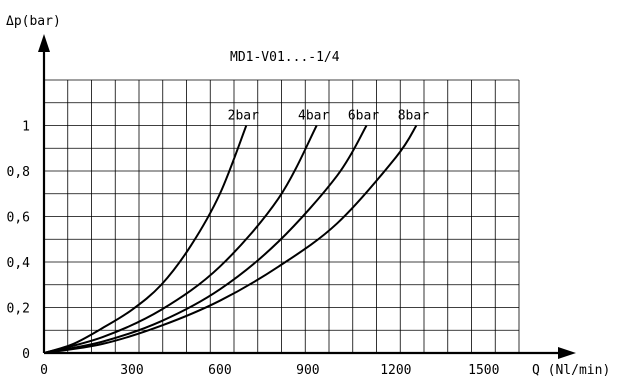 This screenshot has height=383, width=635. I want to click on x-axis-arrow, so click(567, 353).